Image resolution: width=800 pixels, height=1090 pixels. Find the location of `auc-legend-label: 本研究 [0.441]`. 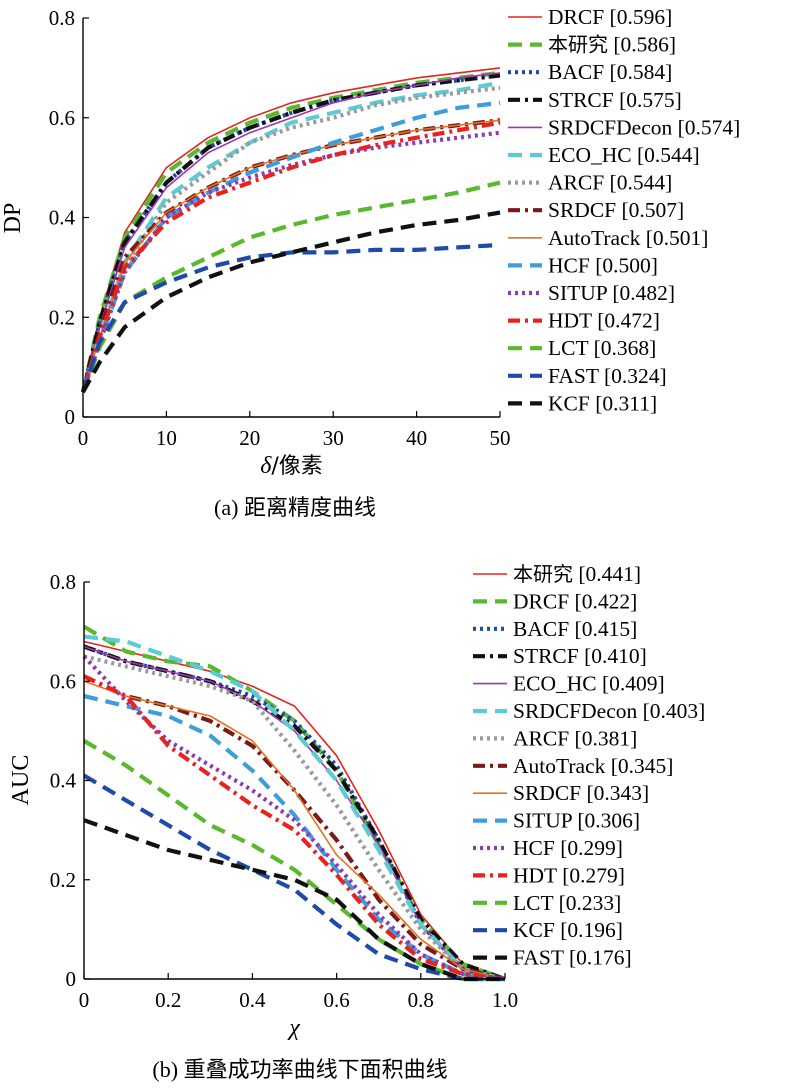

auc-legend-label: 本研究 [0.441] is located at coordinates (577, 574).